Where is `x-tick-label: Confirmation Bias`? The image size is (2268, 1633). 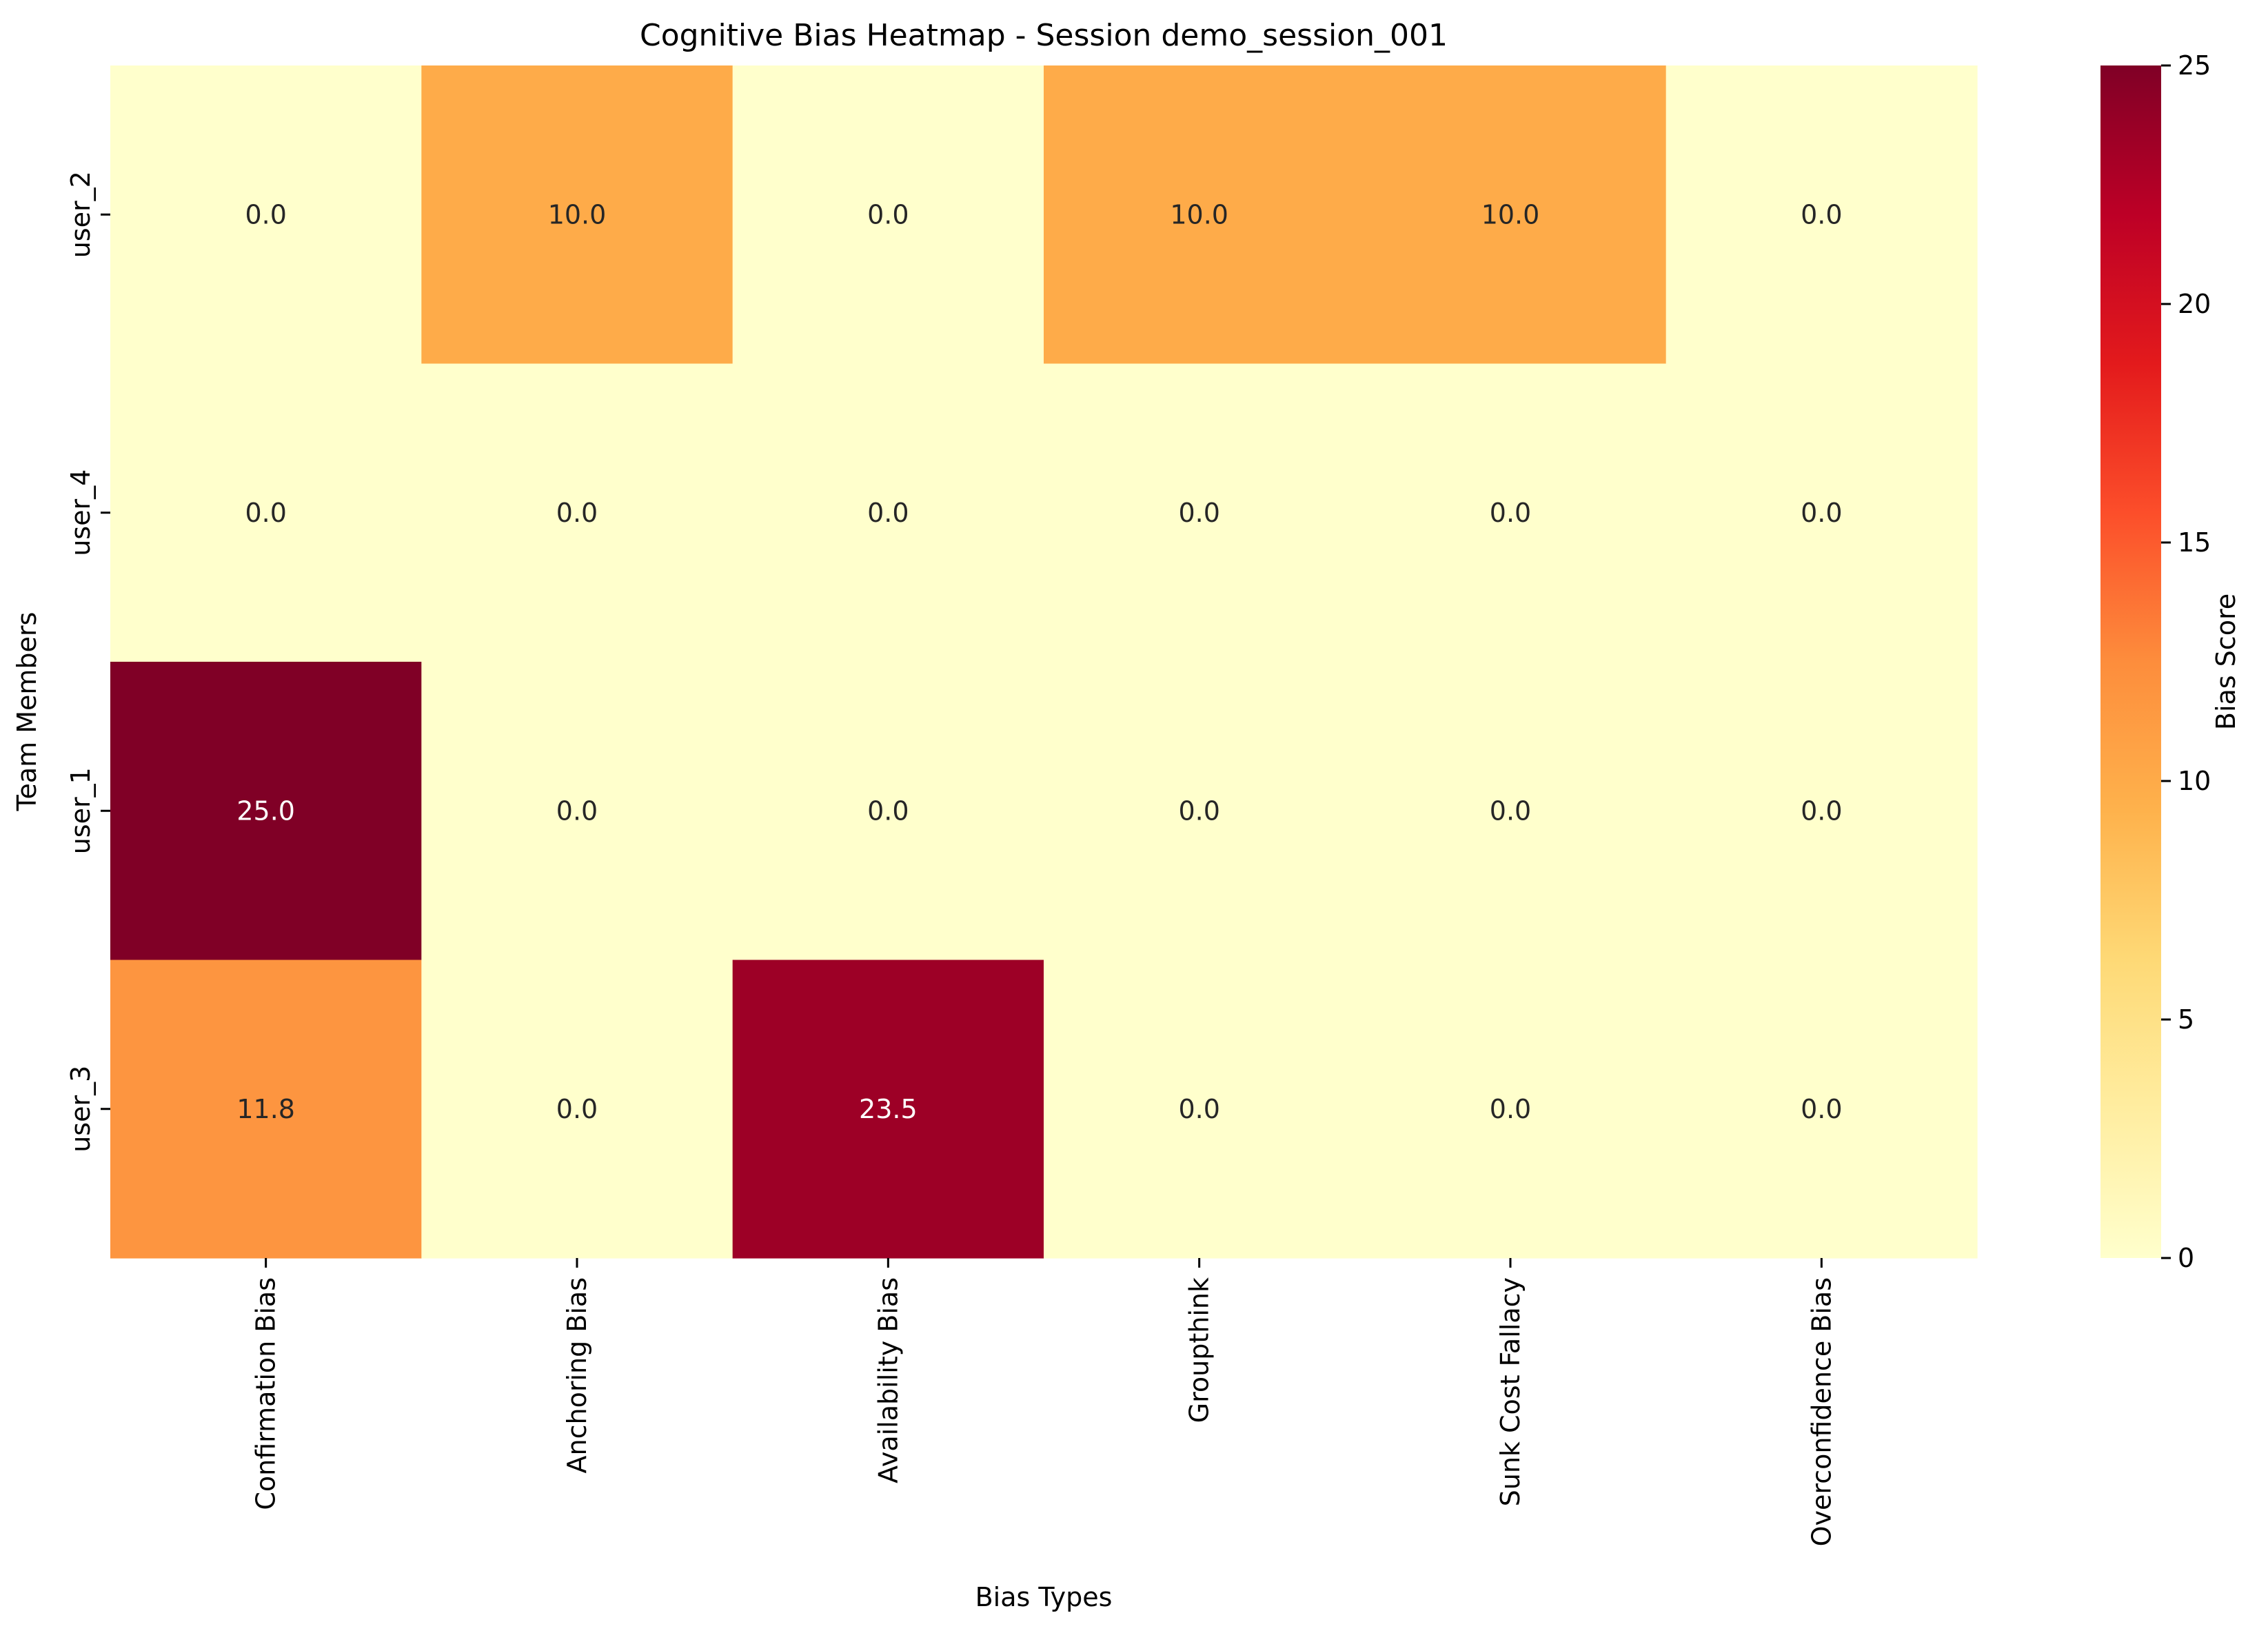
x-tick-label: Confirmation Bias is located at coordinates (266, 1394).